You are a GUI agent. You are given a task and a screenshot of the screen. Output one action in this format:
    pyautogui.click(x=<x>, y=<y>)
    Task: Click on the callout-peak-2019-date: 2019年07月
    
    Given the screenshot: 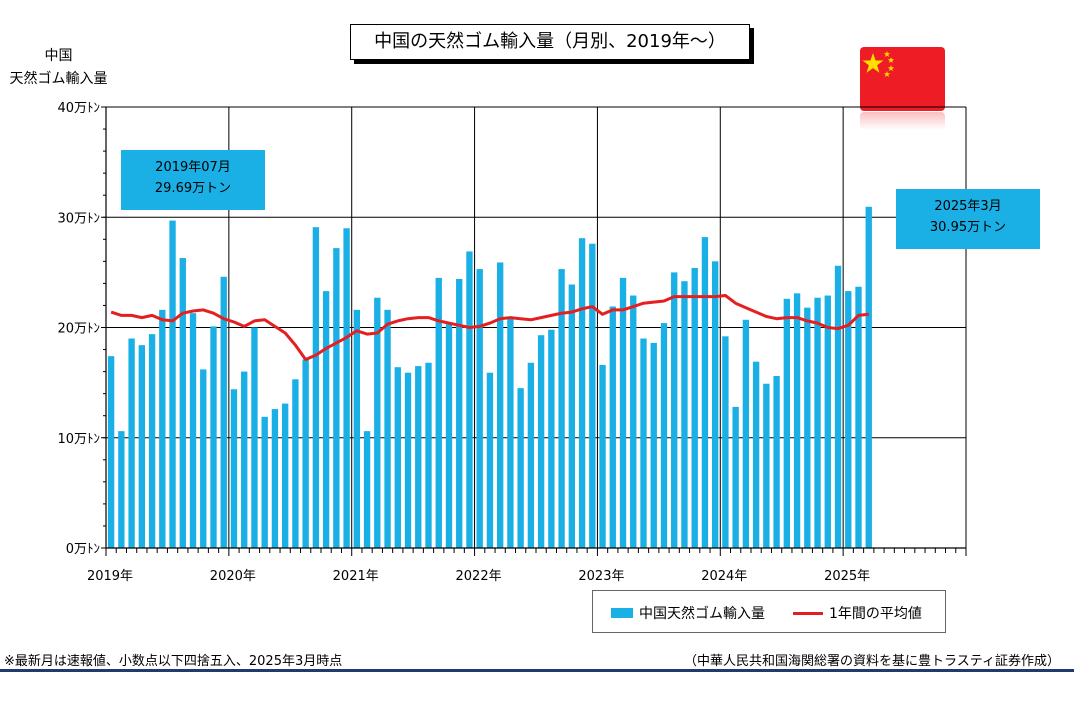 What is the action you would take?
    pyautogui.click(x=193, y=167)
    